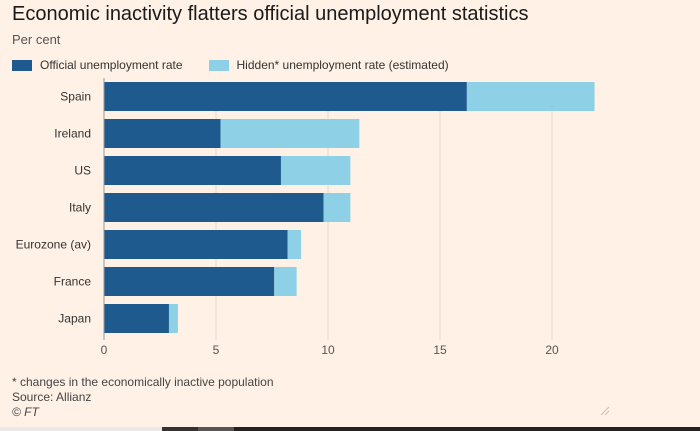 Image resolution: width=700 pixels, height=431 pixels. I want to click on legend-item-hidden: Hidden* unemployment rate (estimated), so click(328, 65).